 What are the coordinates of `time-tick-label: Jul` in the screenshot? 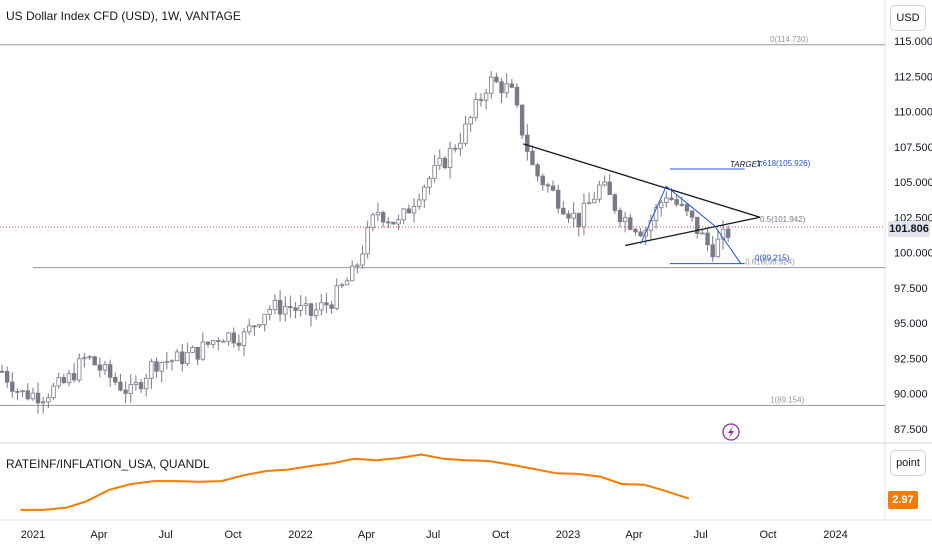 It's located at (166, 535).